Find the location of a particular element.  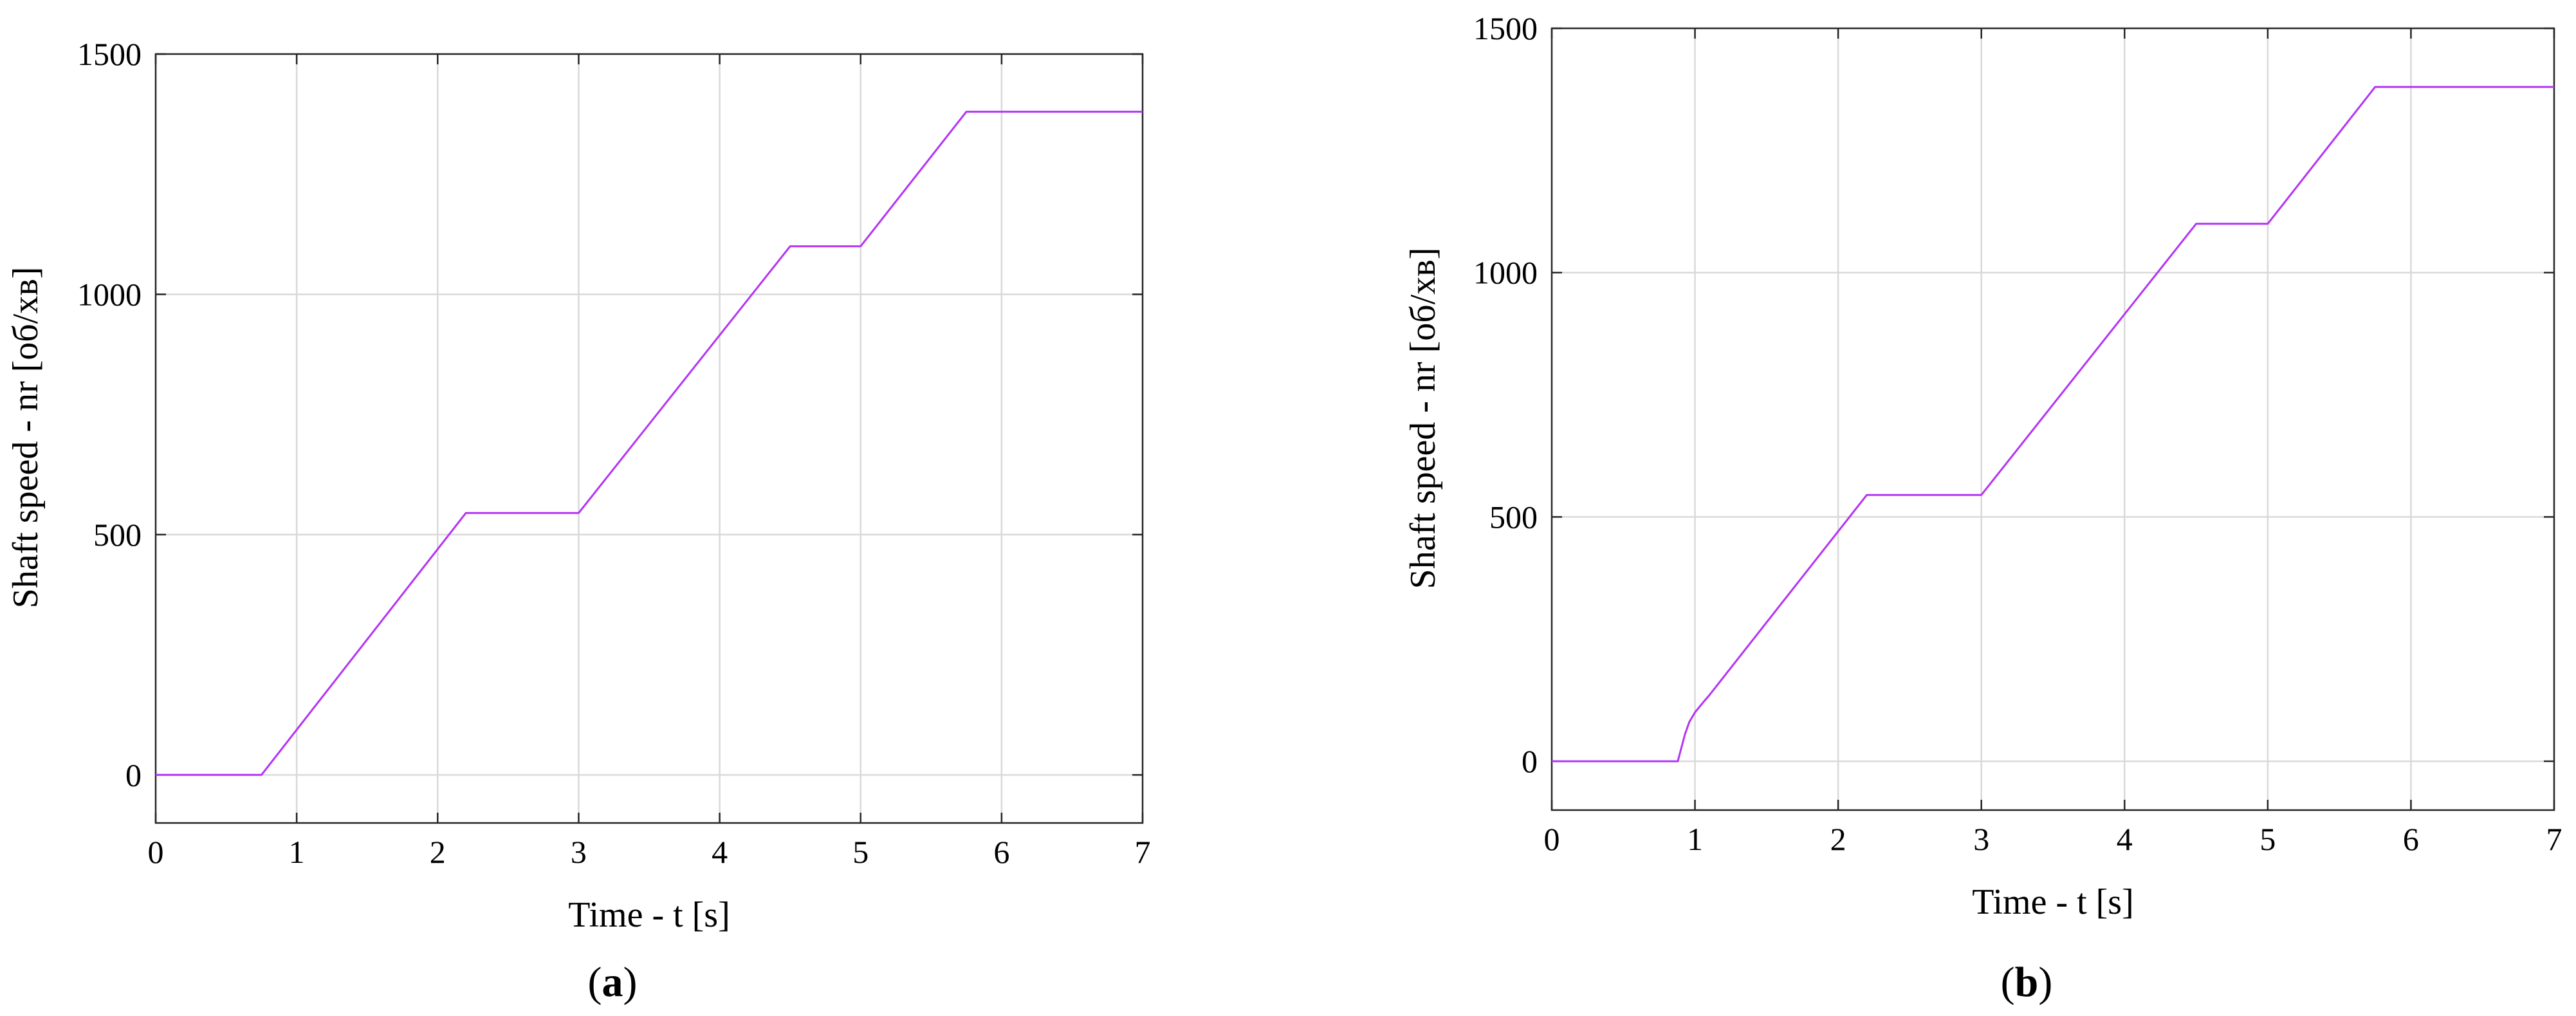

panel-label: (b) is located at coordinates (2027, 982).